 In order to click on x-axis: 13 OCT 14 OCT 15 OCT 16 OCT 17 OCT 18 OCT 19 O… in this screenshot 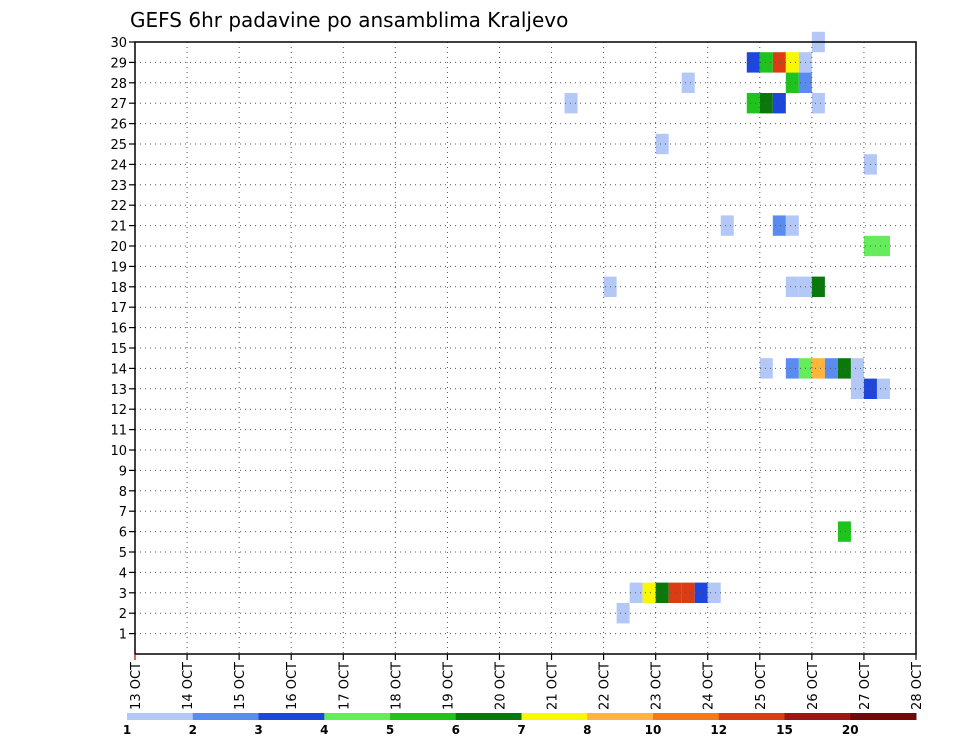, I will do `click(527, 682)`.